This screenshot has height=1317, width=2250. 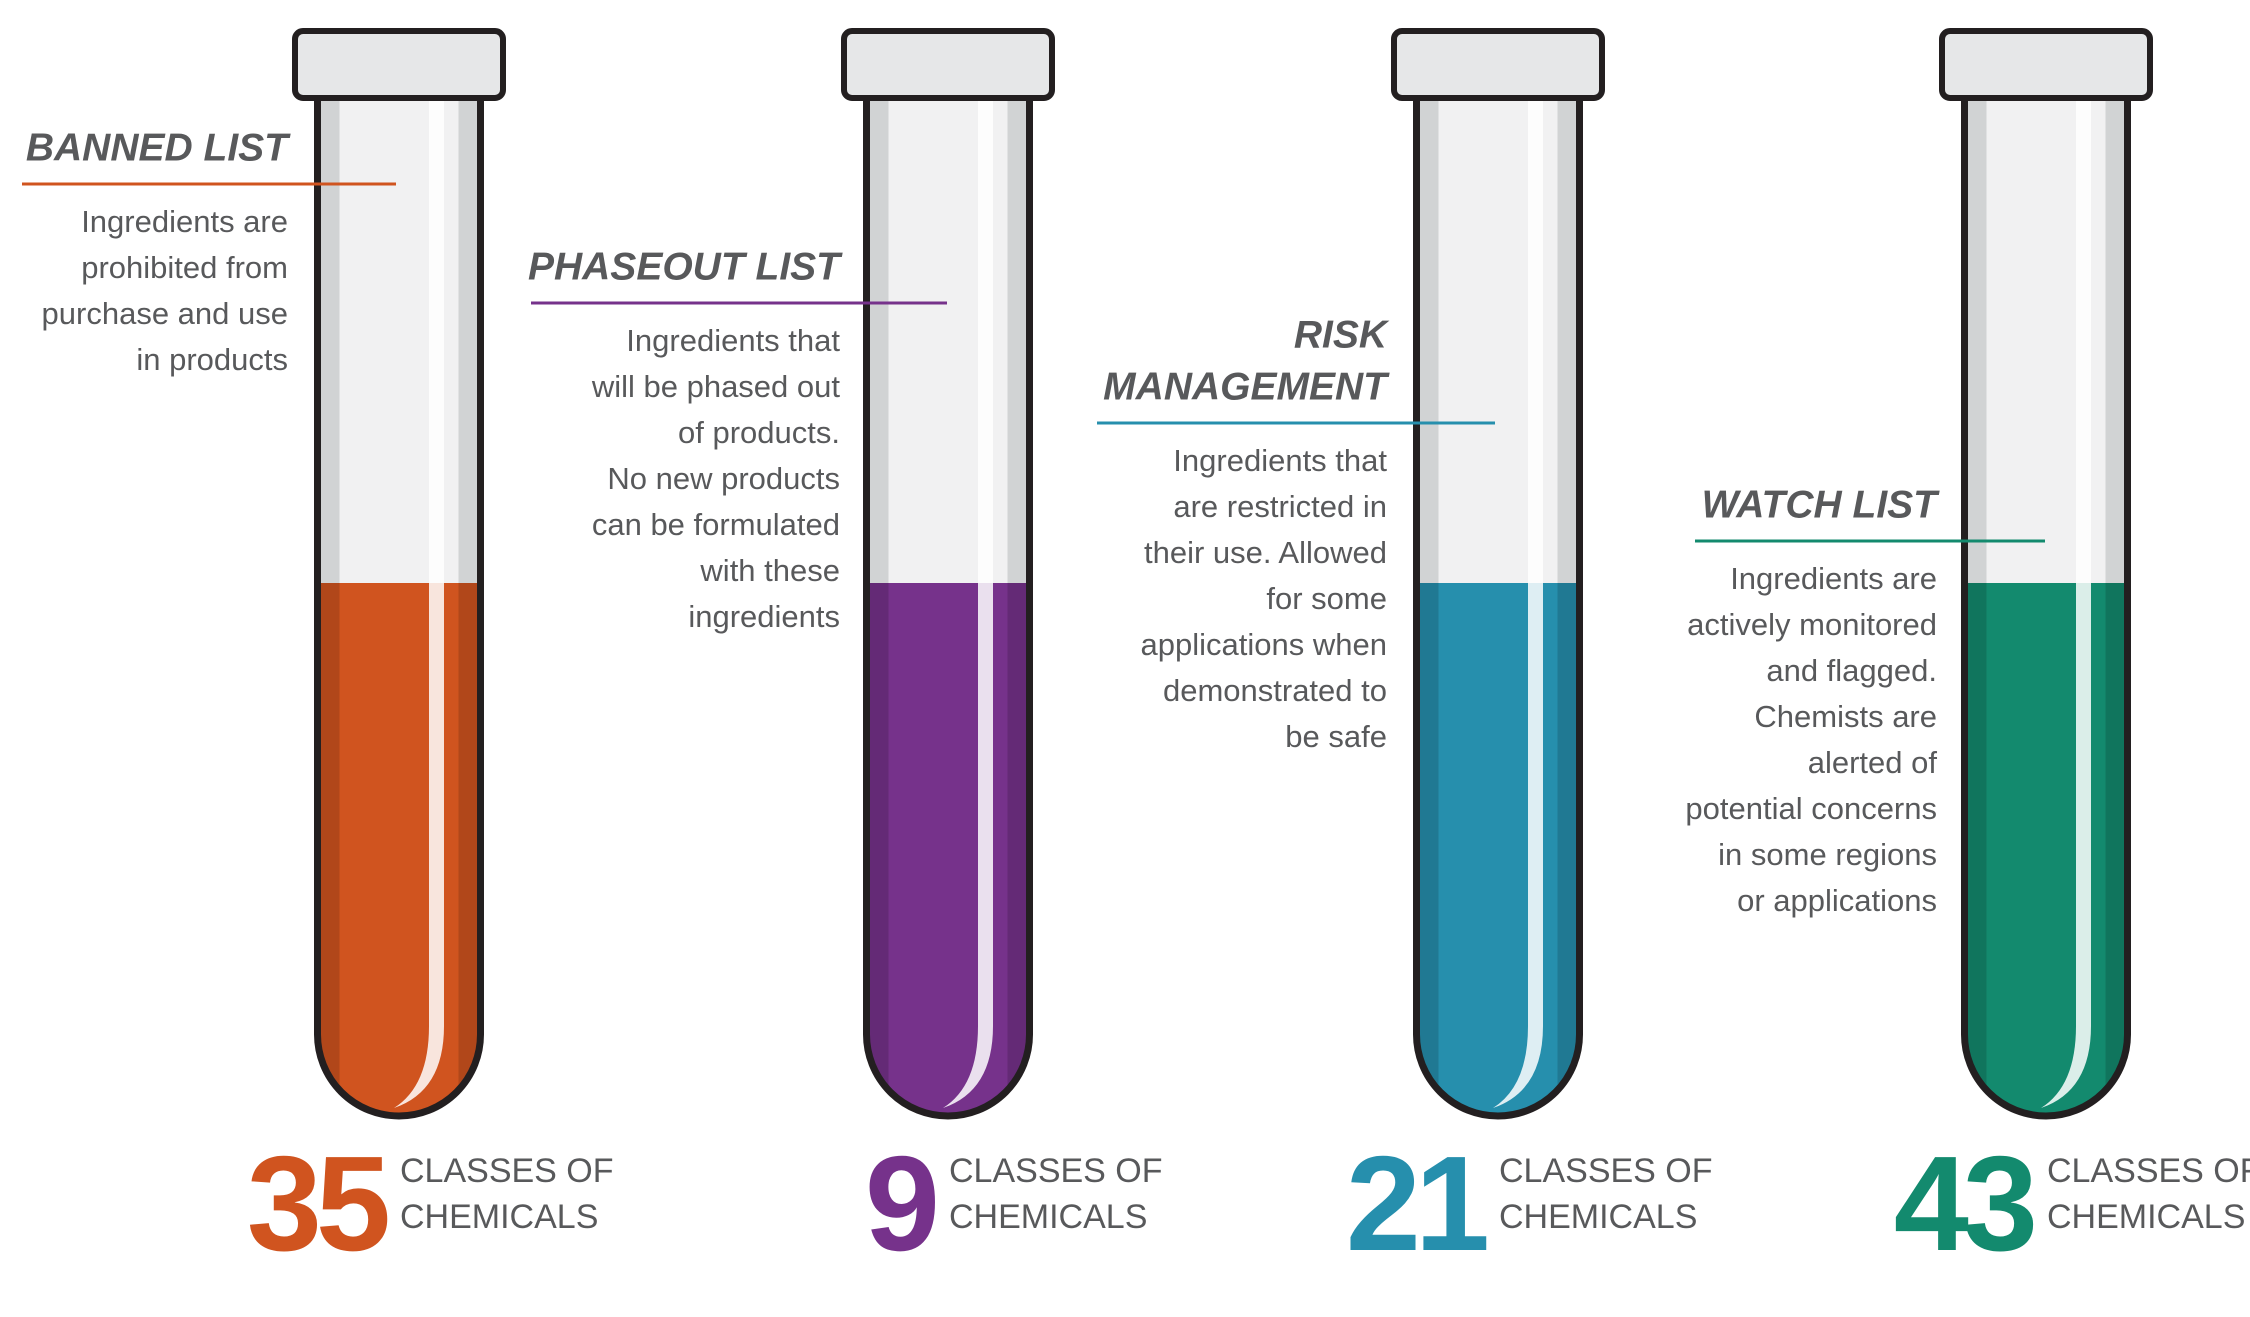 I want to click on description-line: applications when, so click(x=1264, y=644).